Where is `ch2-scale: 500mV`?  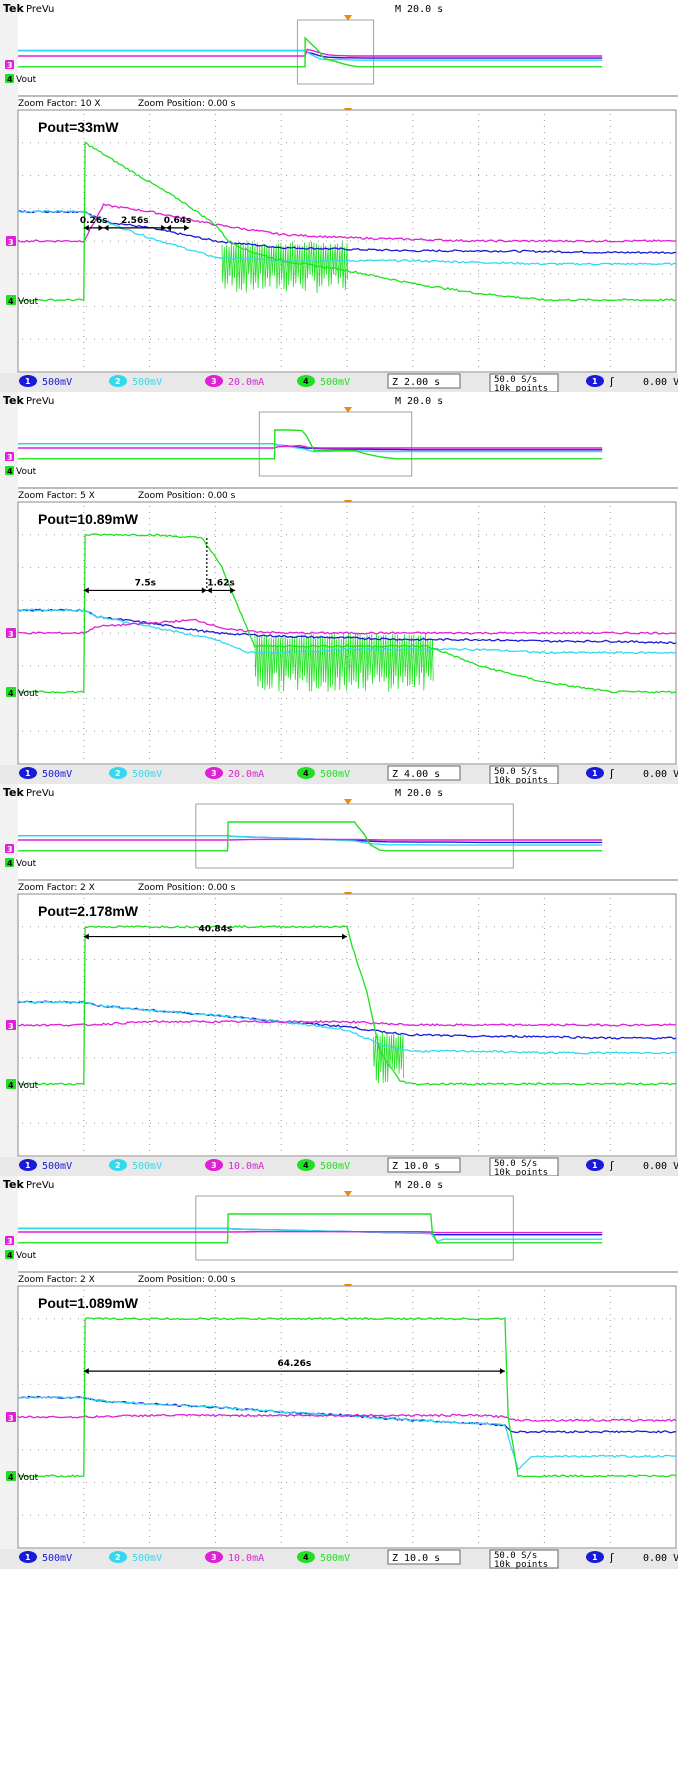
ch2-scale: 500mV is located at coordinates (147, 1166).